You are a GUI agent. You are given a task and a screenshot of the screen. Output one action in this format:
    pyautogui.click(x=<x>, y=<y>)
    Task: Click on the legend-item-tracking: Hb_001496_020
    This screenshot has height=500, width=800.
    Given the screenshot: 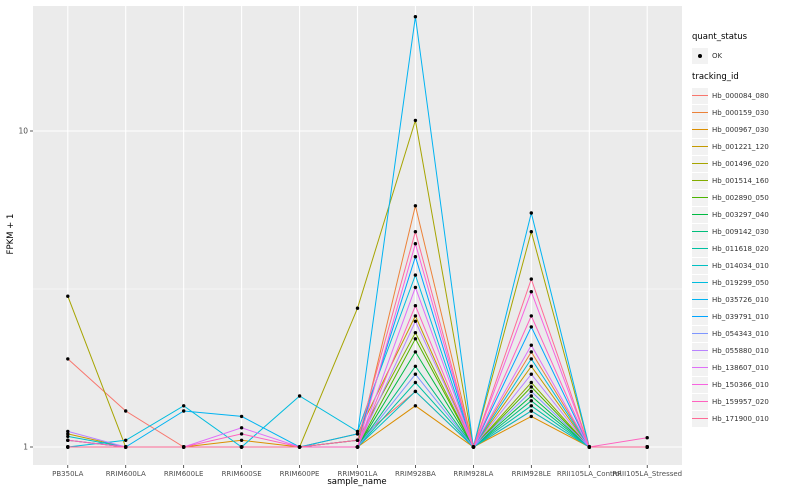 What is the action you would take?
    pyautogui.click(x=745, y=163)
    